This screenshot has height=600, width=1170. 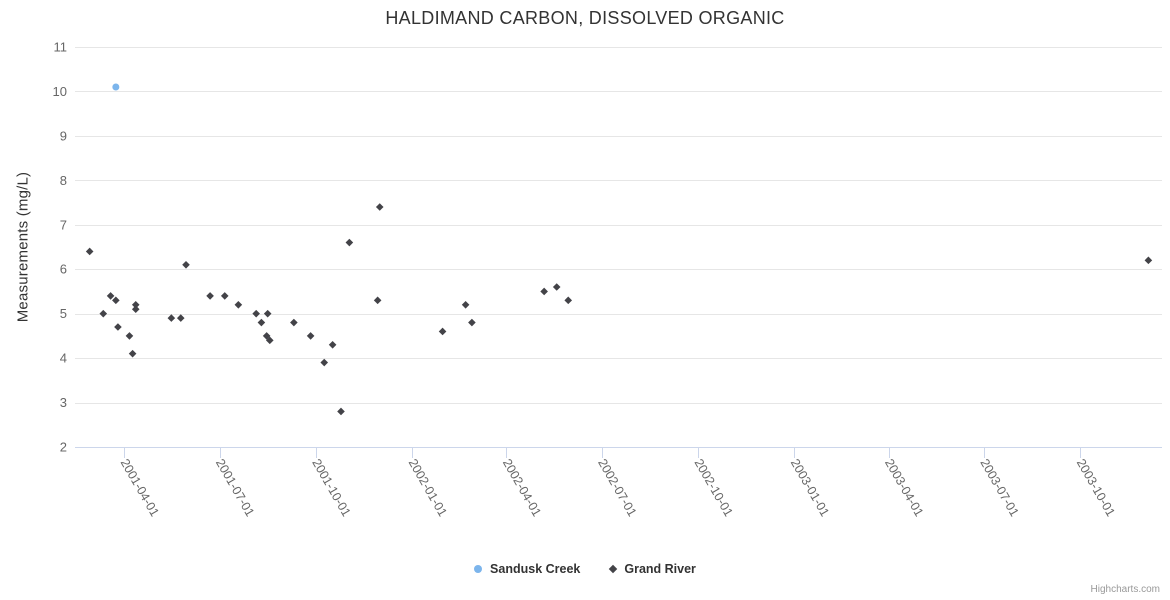 What do you see at coordinates (63, 180) in the screenshot?
I see `y-axis-tick-label: 8` at bounding box center [63, 180].